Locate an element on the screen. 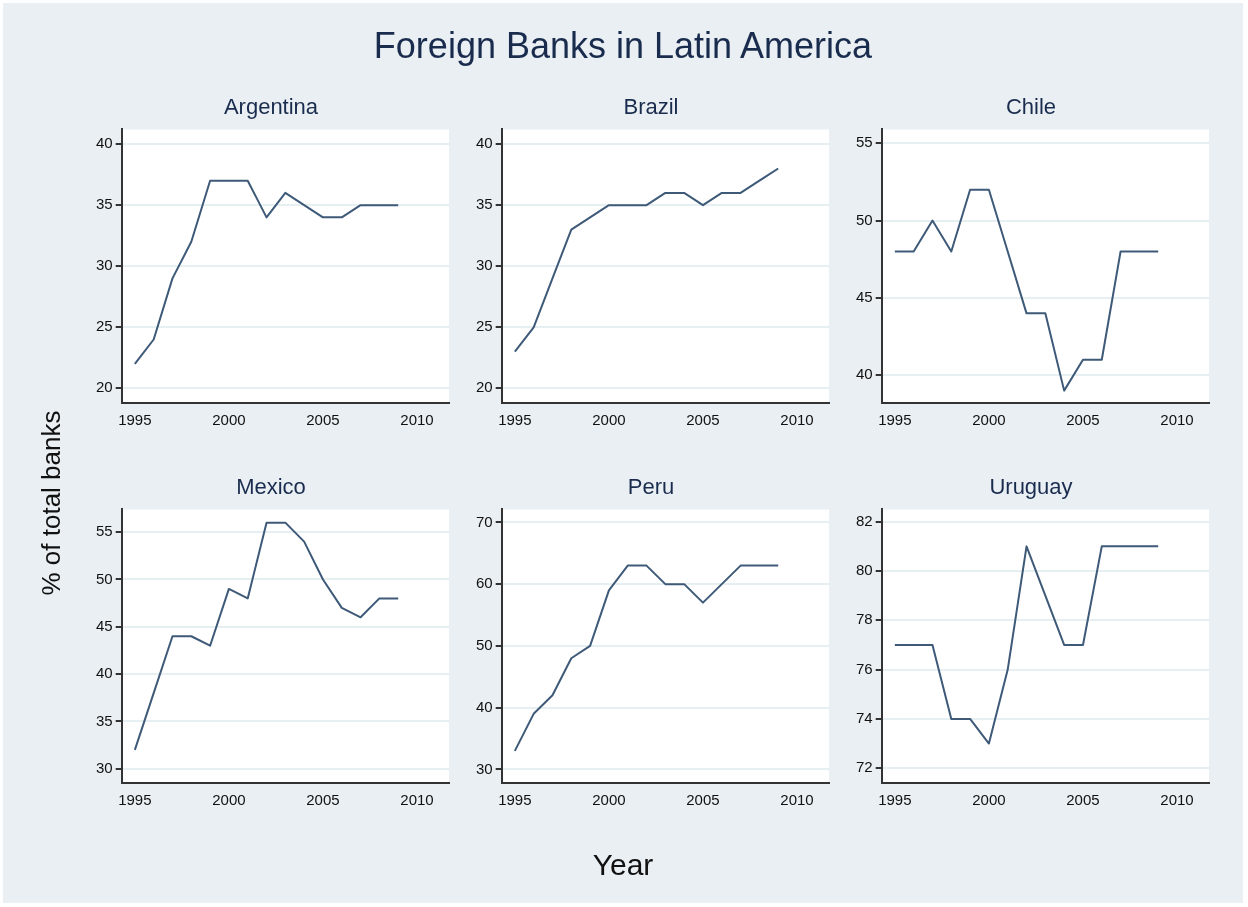  chart-title: Peru is located at coordinates (651, 487).